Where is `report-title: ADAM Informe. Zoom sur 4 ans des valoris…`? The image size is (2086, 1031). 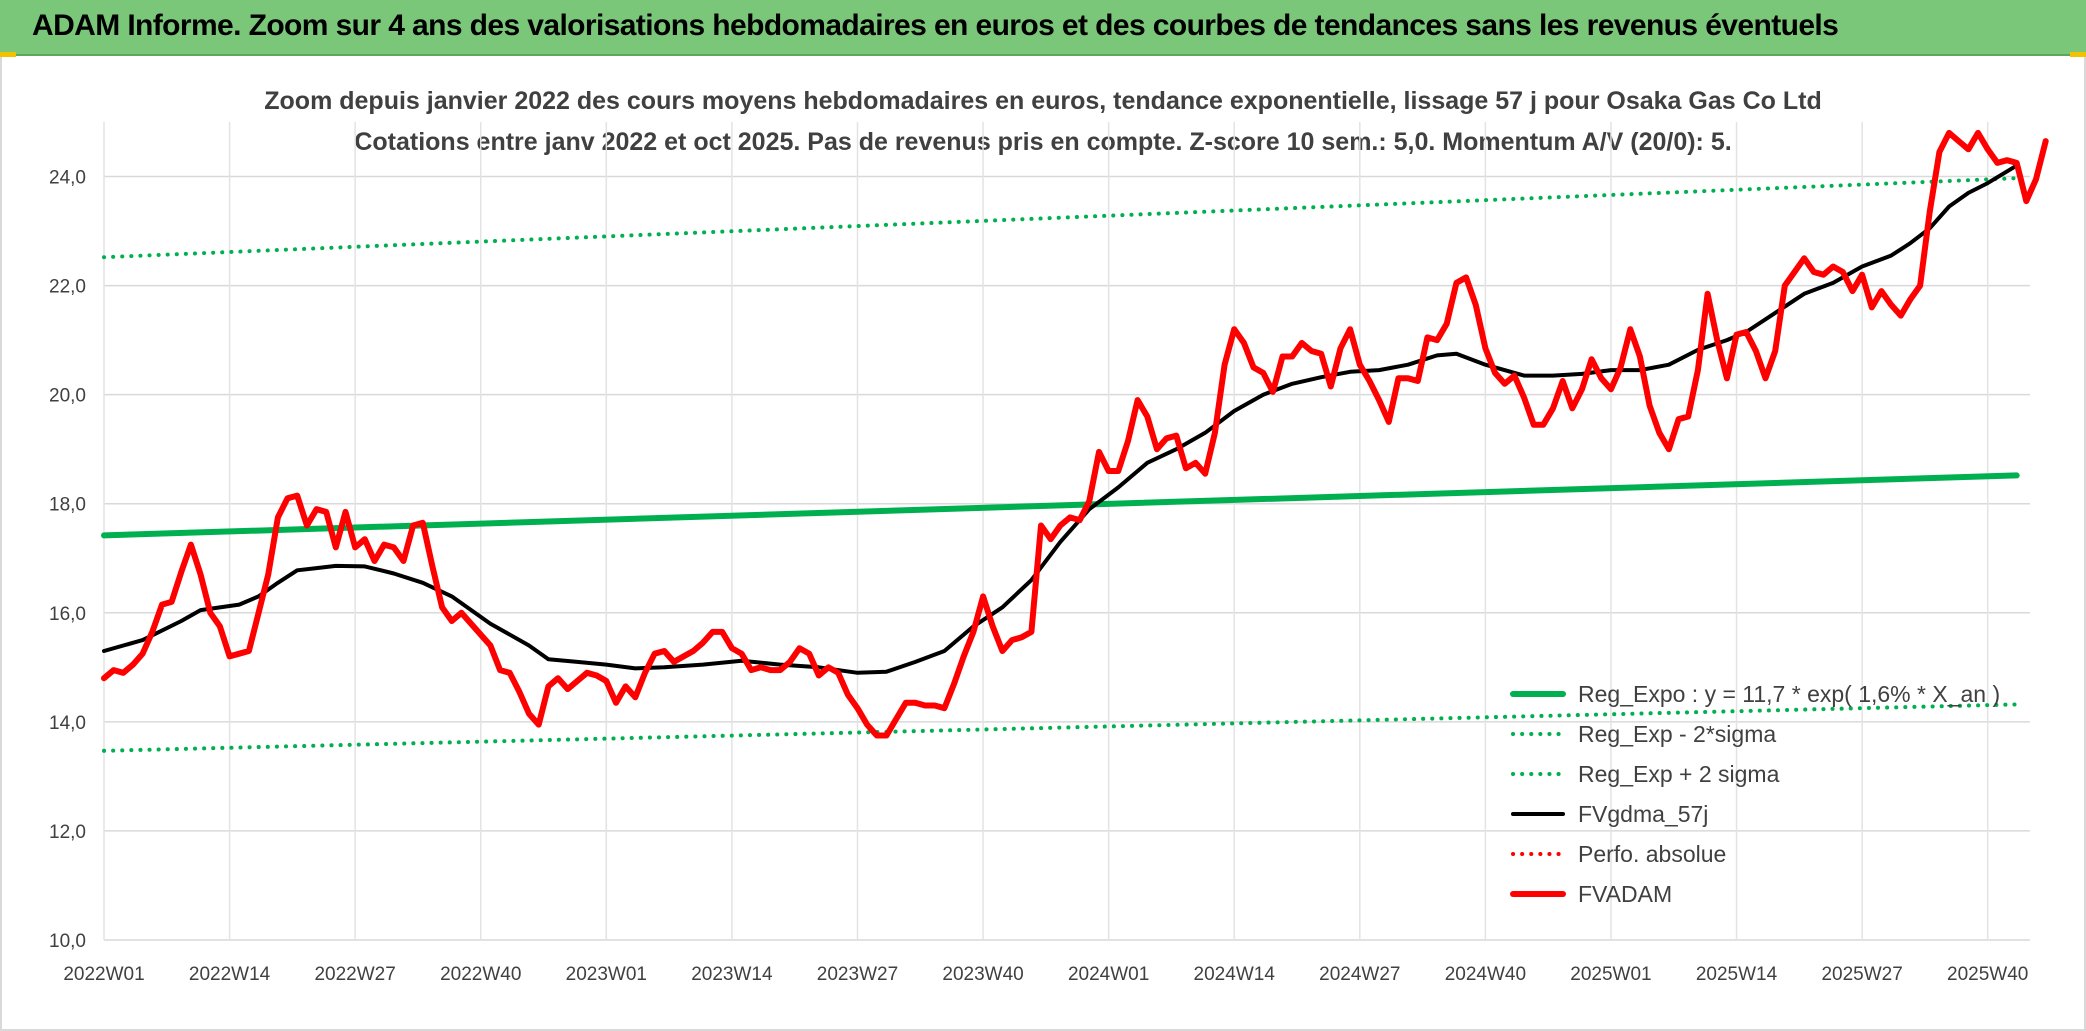
report-title: ADAM Informe. Zoom sur 4 ans des valoris… is located at coordinates (935, 25).